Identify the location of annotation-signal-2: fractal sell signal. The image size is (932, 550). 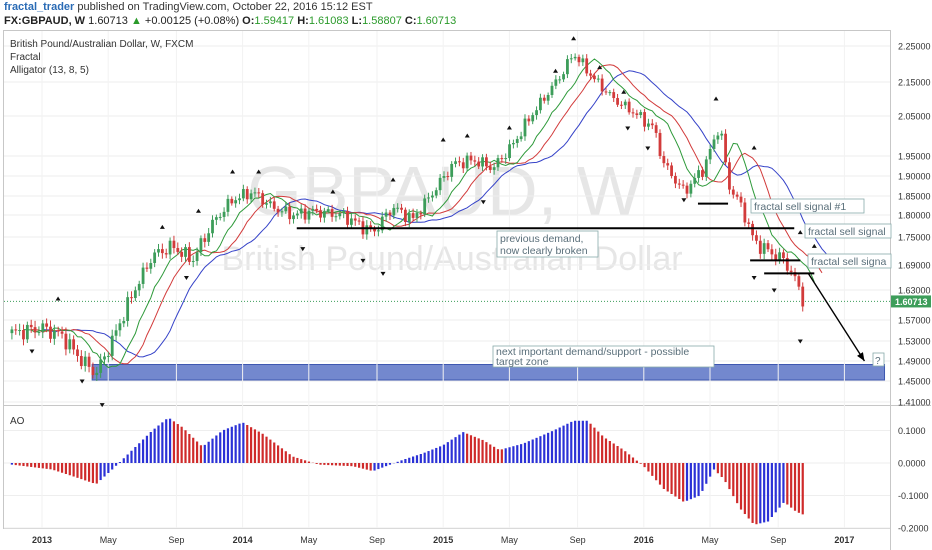
(848, 231).